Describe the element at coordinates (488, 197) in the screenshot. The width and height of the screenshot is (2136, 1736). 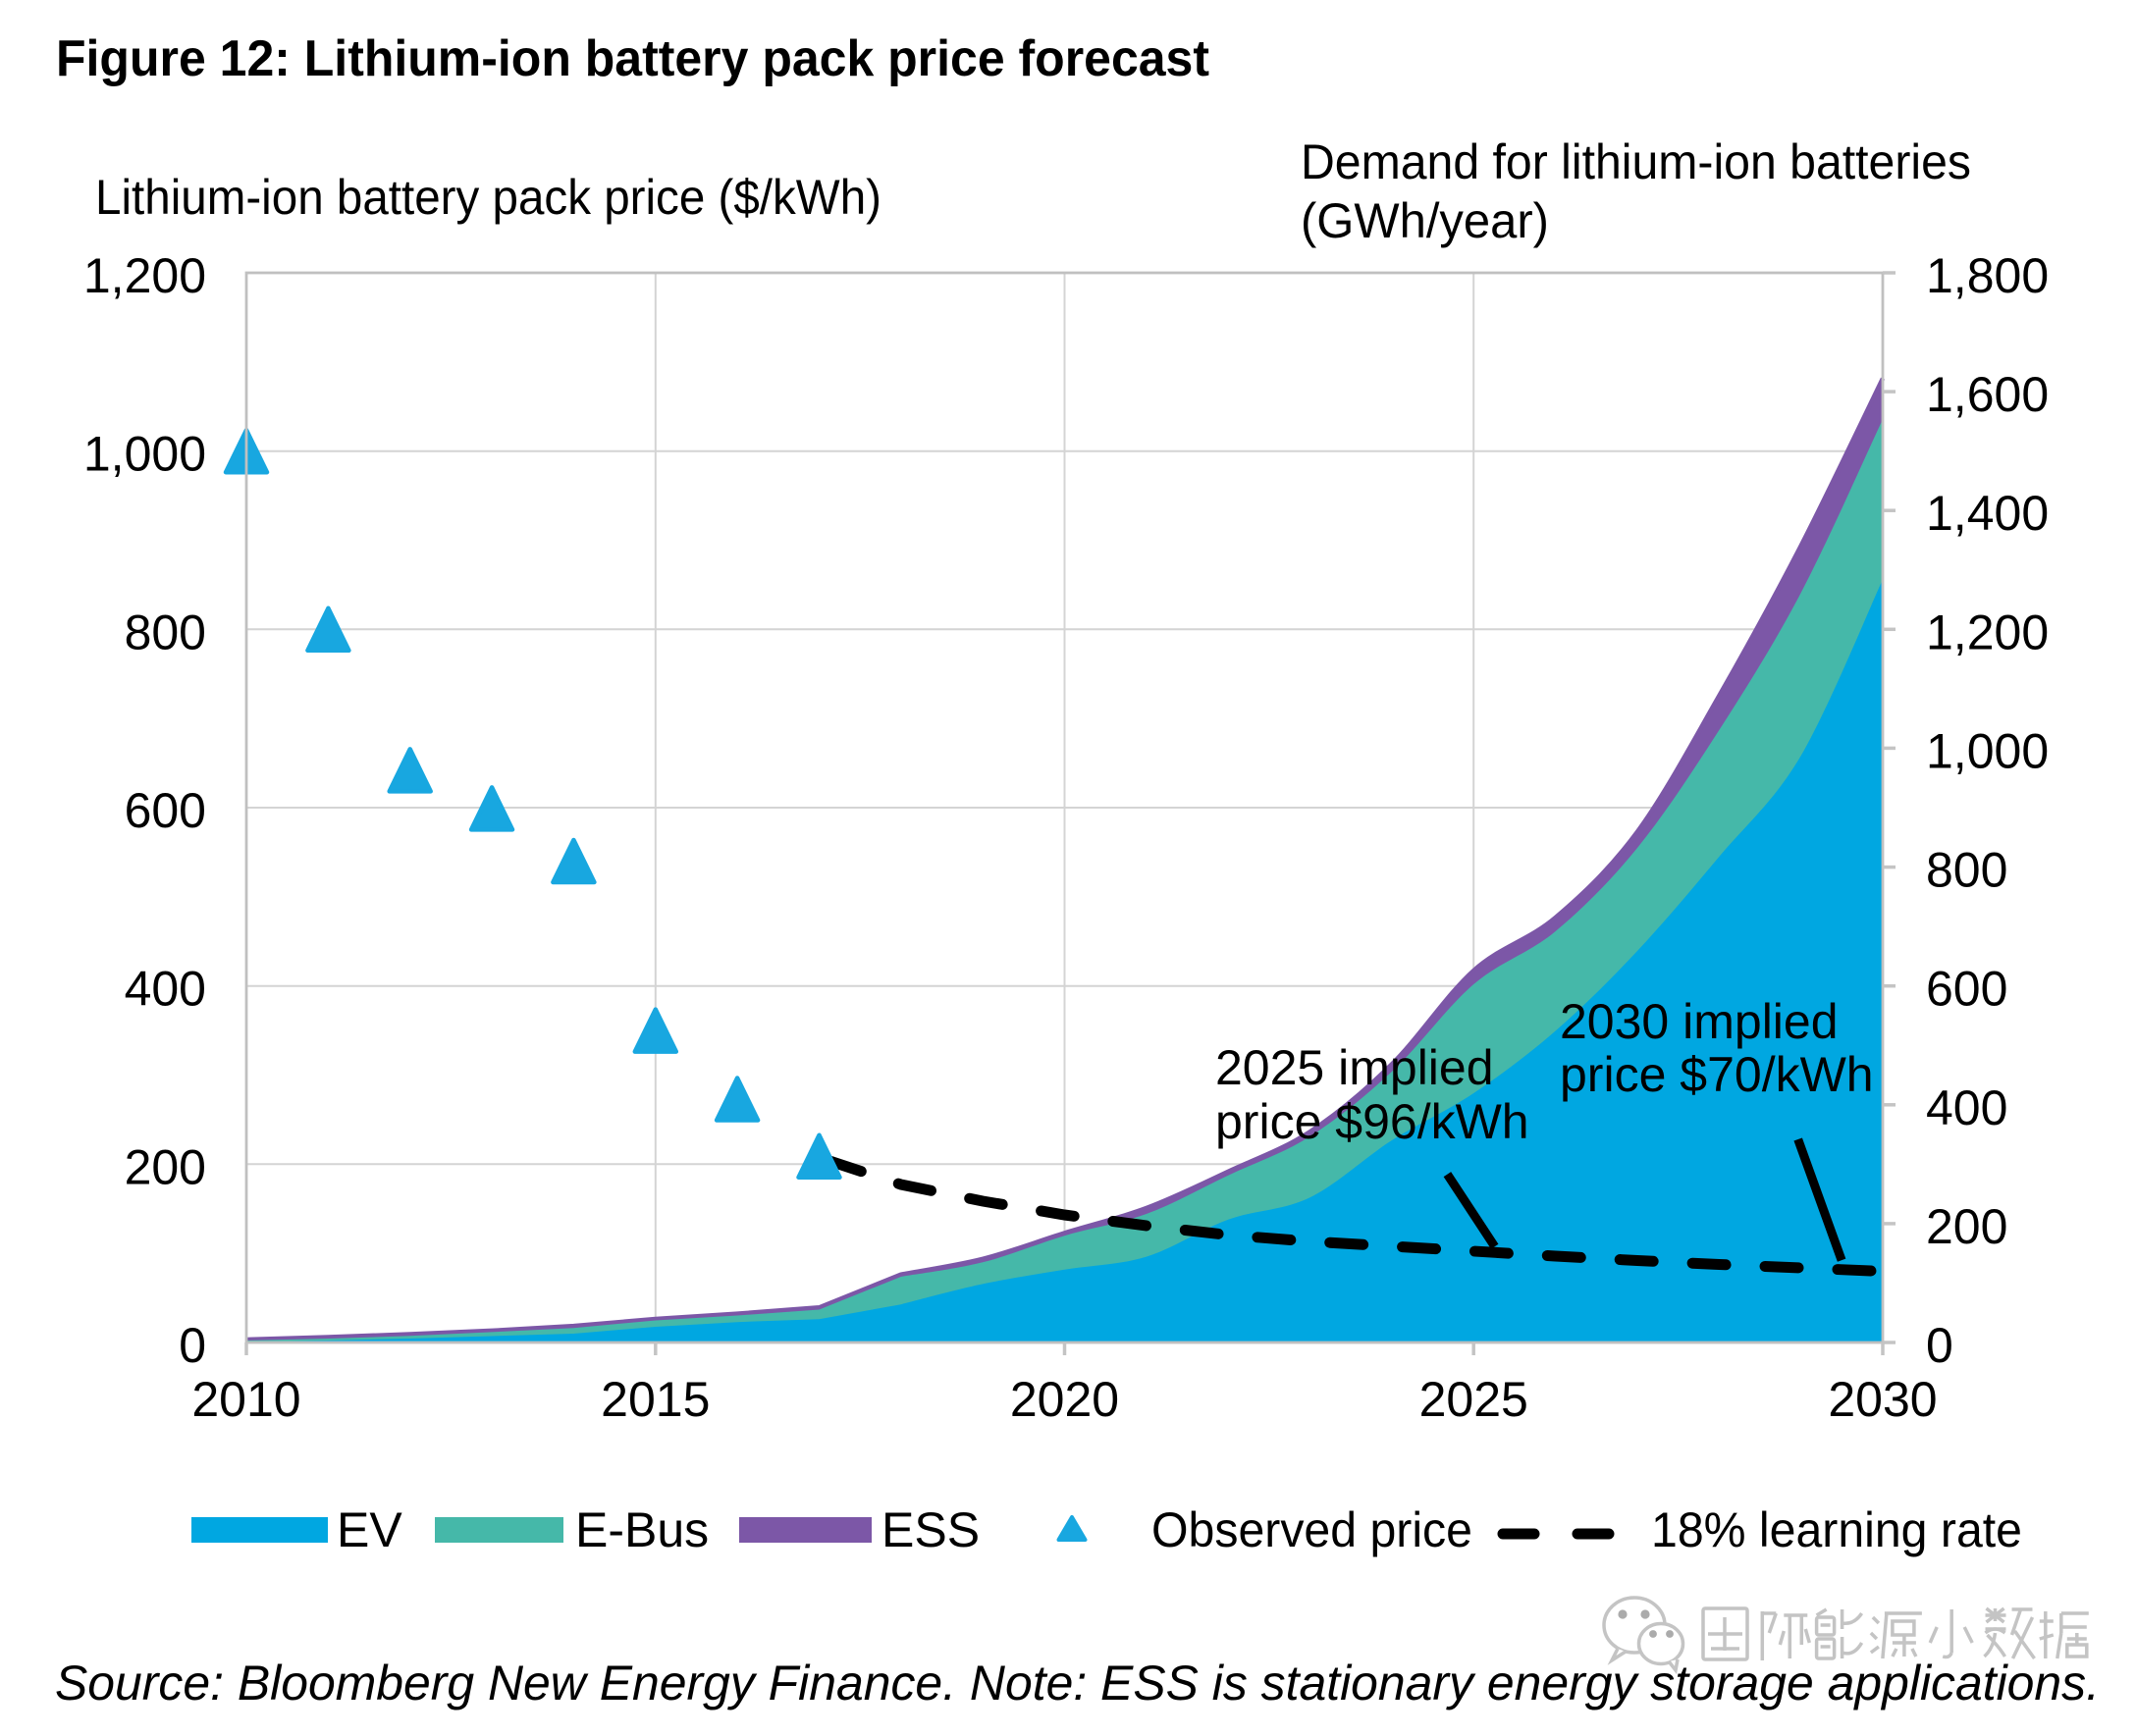
I see `svg-text:Lithium-ion battery pack price: Lithium-ion battery pack price ($/kWh)` at that location.